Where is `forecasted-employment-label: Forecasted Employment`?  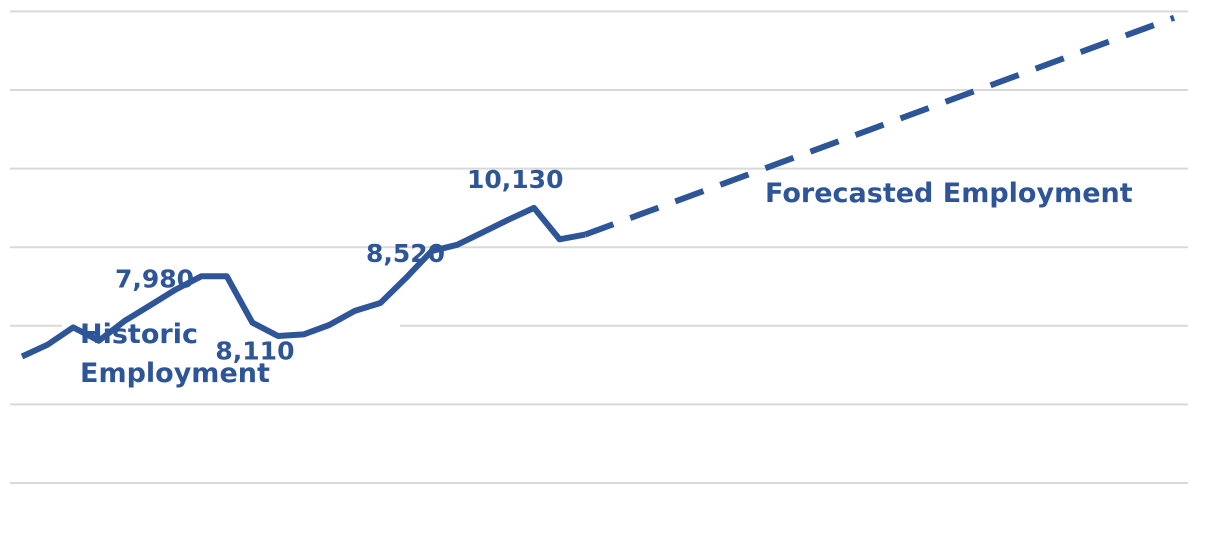
forecasted-employment-label: Forecasted Employment is located at coordinates (949, 193).